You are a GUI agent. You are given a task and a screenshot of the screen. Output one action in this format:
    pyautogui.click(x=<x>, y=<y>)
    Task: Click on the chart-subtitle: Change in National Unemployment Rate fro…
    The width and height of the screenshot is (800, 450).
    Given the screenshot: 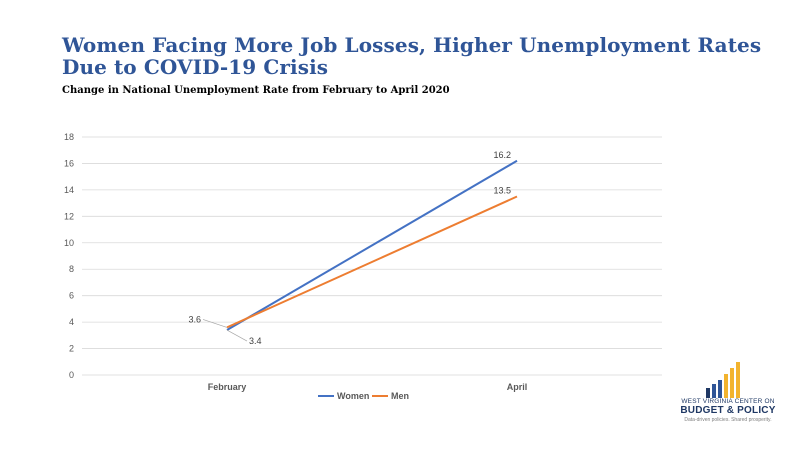 What is the action you would take?
    pyautogui.click(x=256, y=90)
    